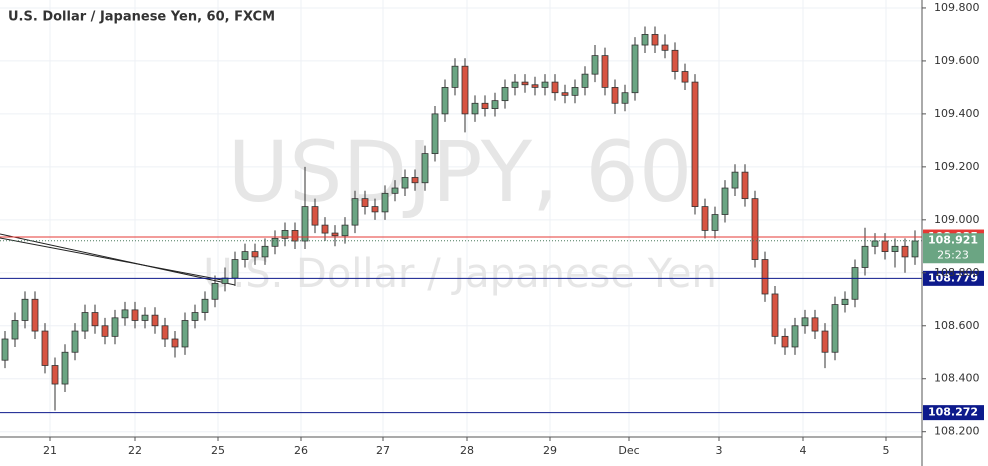 This screenshot has width=988, height=466. Describe the element at coordinates (301, 450) in the screenshot. I see `x-tick-label: 26` at that location.